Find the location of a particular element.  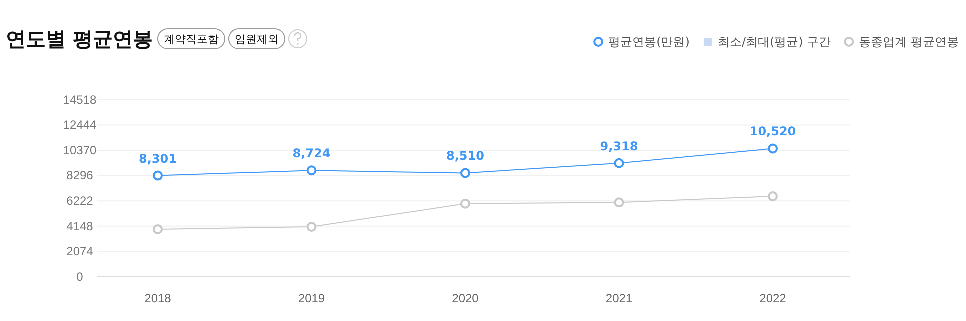

text: 임원제외 is located at coordinates (256, 39).